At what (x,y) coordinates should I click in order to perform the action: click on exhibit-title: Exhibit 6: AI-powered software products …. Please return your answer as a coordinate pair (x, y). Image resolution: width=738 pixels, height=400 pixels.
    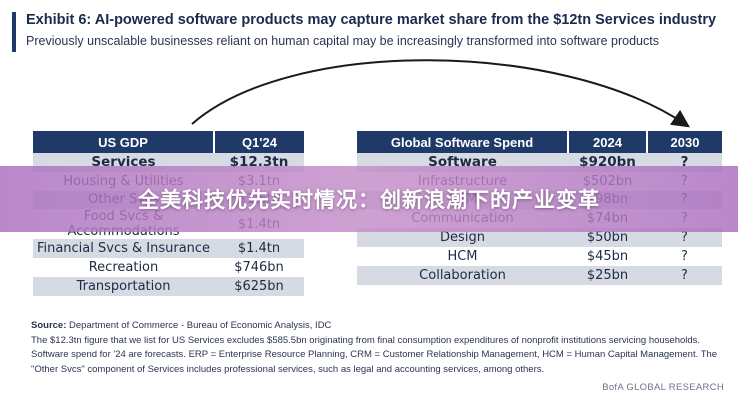
    Looking at the image, I should click on (371, 20).